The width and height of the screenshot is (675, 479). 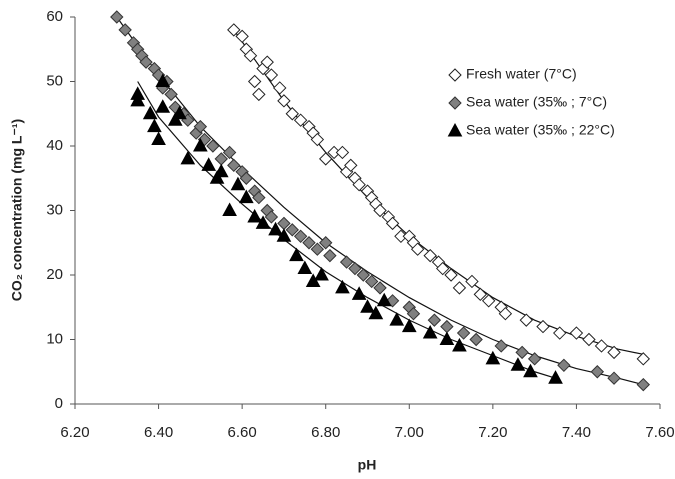 I want to click on y-axis-title: CO₂ concentration (mg L⁻¹), so click(x=17, y=210).